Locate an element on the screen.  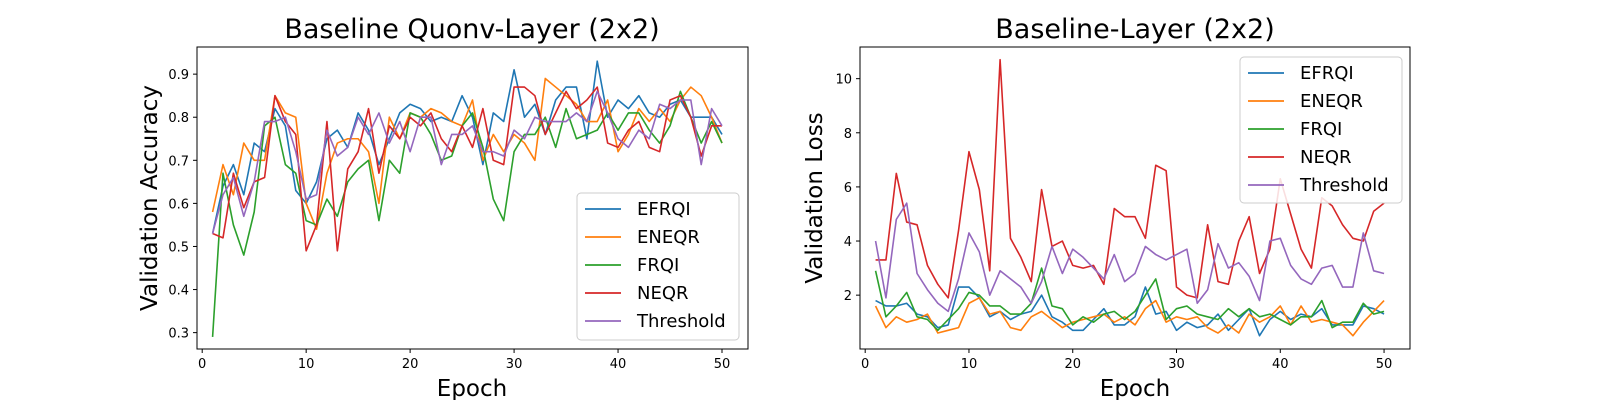
series-line-neqr is located at coordinates (467, 169).